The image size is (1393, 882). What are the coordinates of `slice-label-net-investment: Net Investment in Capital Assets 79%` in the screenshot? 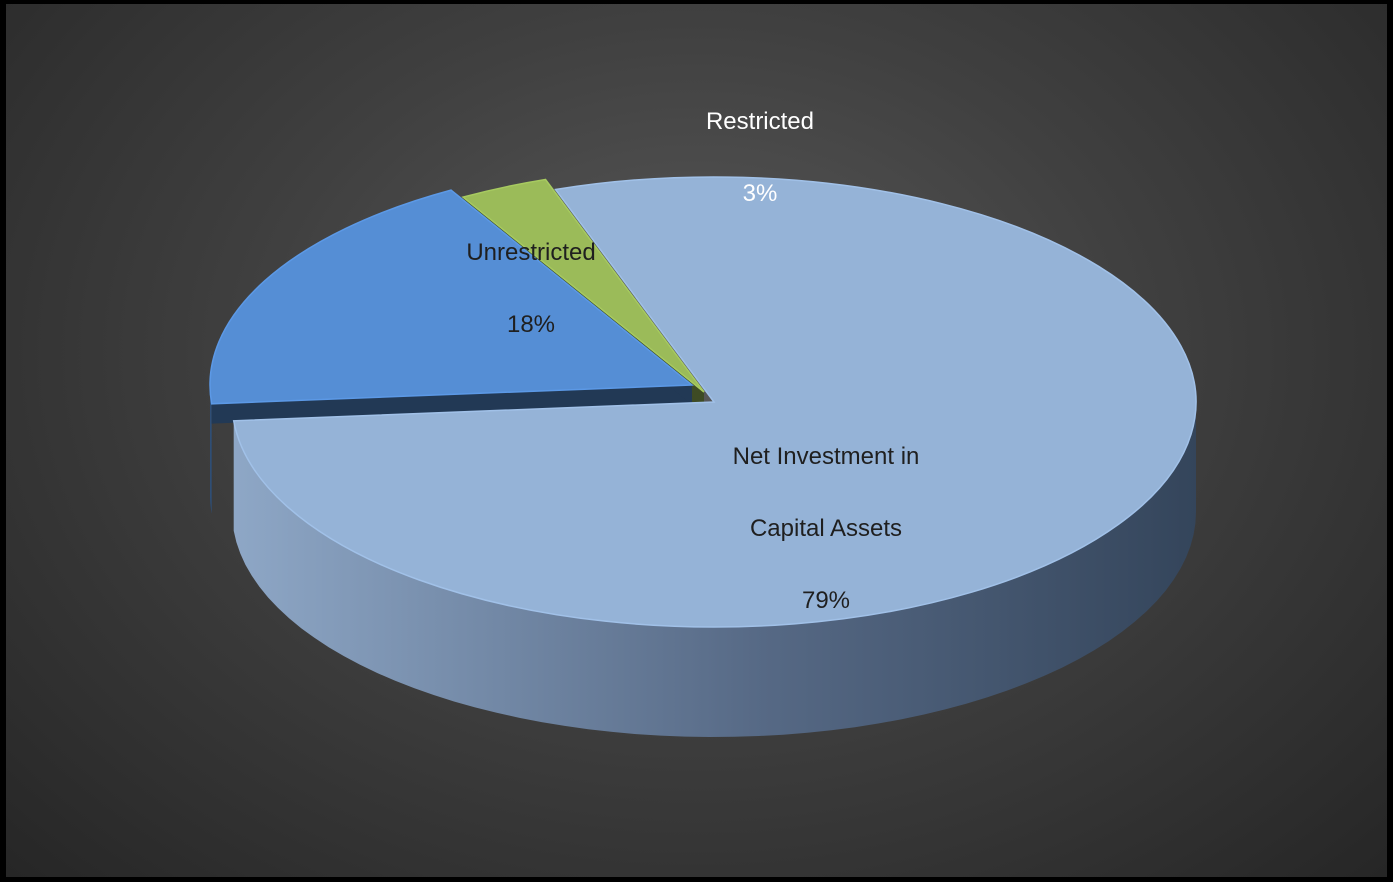 It's located at (826, 529).